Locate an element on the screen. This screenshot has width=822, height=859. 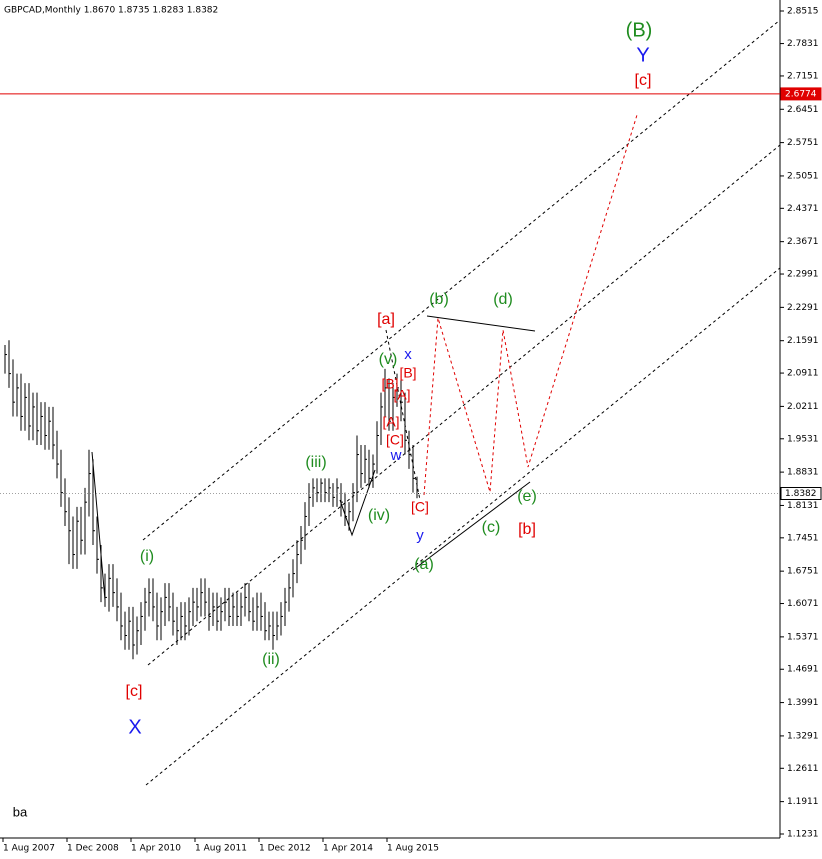
wave-label: (v) is located at coordinates (388, 359).